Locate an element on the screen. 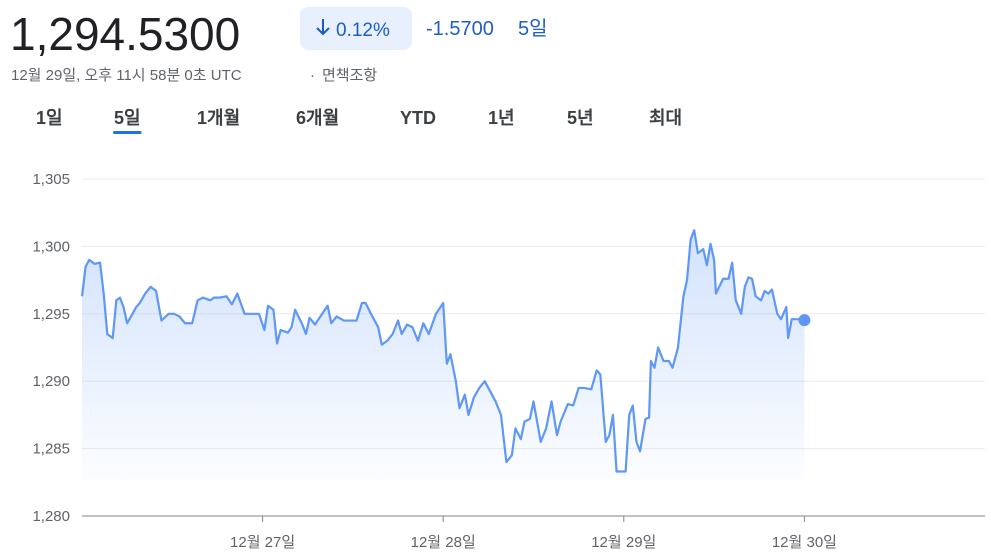  range-tab: 5년 is located at coordinates (580, 118).